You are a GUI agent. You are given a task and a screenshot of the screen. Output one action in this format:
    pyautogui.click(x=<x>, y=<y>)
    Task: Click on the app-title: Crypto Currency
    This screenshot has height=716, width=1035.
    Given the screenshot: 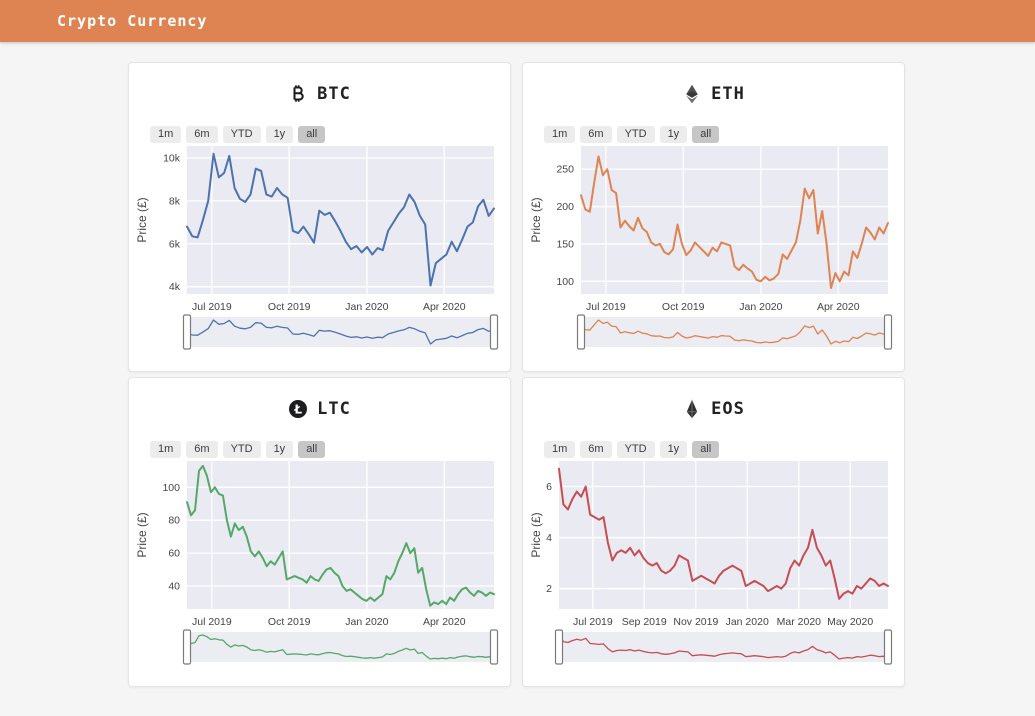 What is the action you would take?
    pyautogui.click(x=132, y=21)
    